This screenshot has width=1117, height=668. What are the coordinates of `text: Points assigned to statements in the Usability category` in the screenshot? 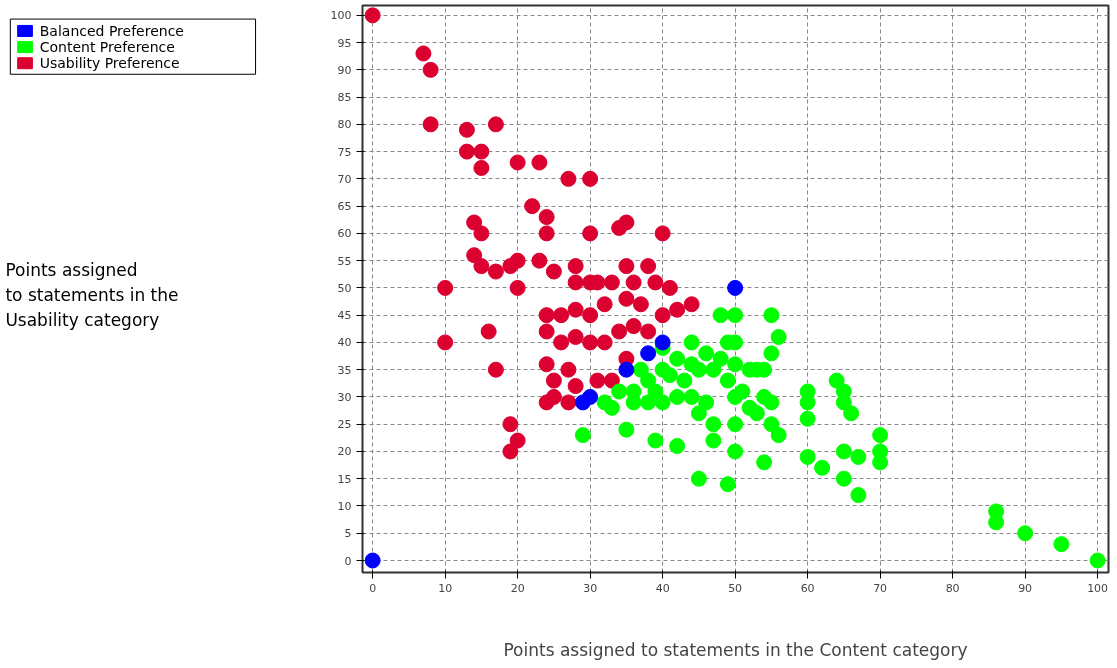 It's located at (92, 295).